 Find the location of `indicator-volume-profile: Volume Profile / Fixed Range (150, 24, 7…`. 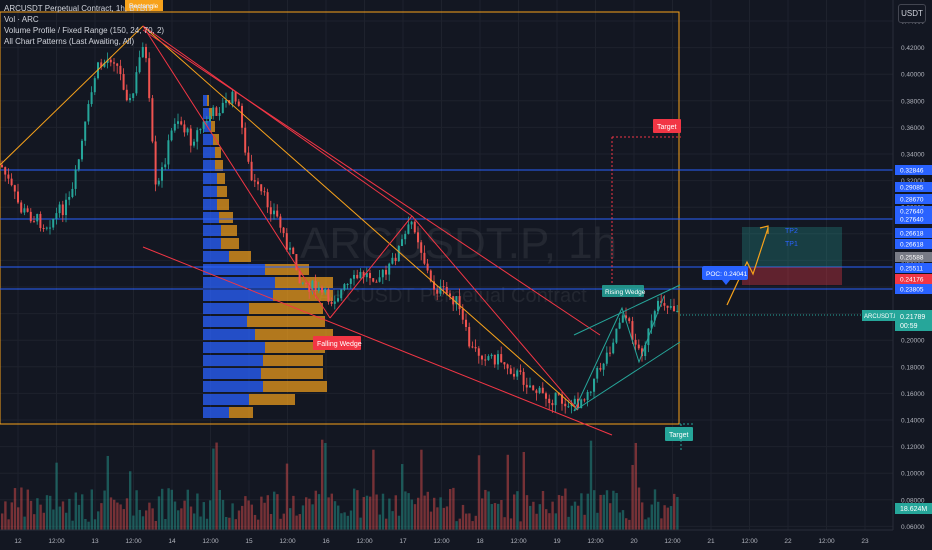

indicator-volume-profile: Volume Profile / Fixed Range (150, 24, 7… is located at coordinates (84, 30).